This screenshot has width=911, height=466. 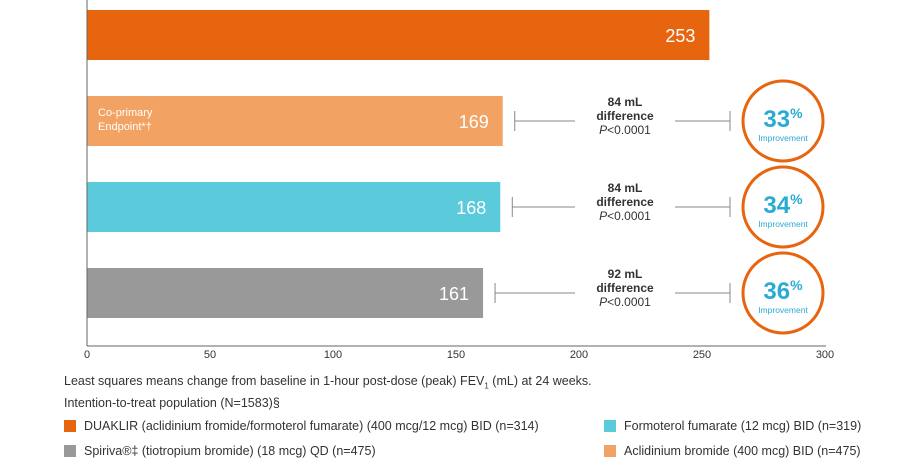 I want to click on improvement-number: 34, so click(x=776, y=205).